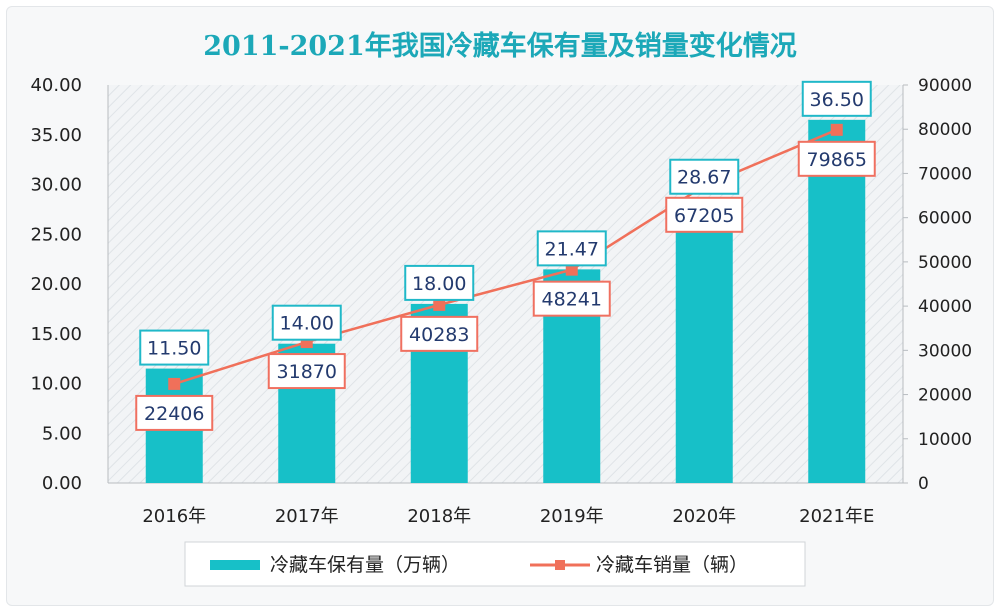 This screenshot has width=1000, height=612. What do you see at coordinates (945, 440) in the screenshot?
I see `right-tick-label: 10000` at bounding box center [945, 440].